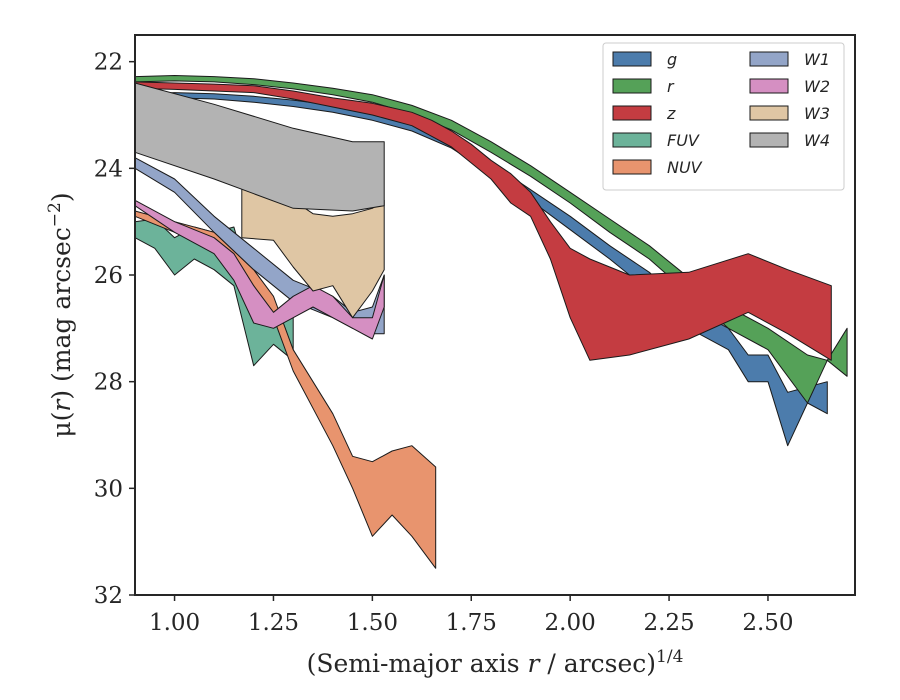  Describe the element at coordinates (259, 269) in the screenshot. I see `area-W2` at that location.